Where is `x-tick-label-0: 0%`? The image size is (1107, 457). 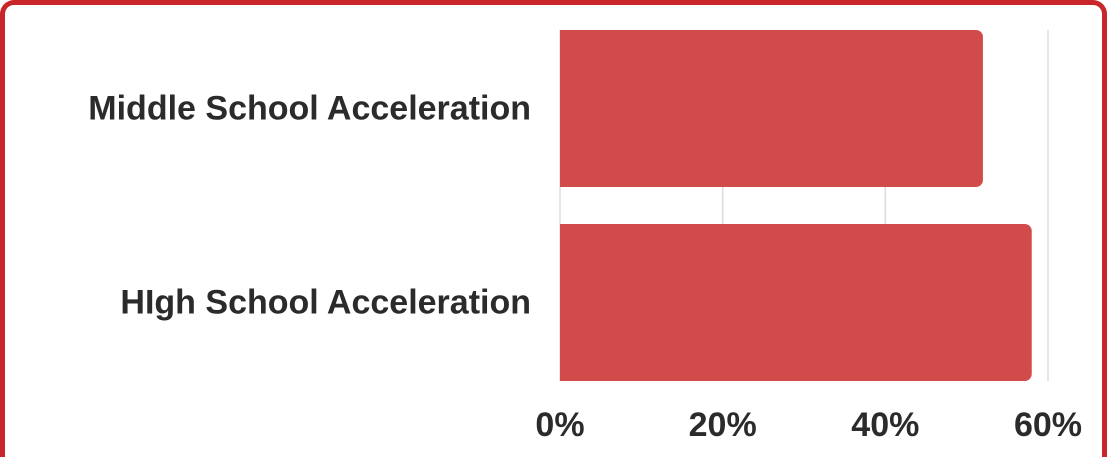 x-tick-label-0: 0% is located at coordinates (559, 425).